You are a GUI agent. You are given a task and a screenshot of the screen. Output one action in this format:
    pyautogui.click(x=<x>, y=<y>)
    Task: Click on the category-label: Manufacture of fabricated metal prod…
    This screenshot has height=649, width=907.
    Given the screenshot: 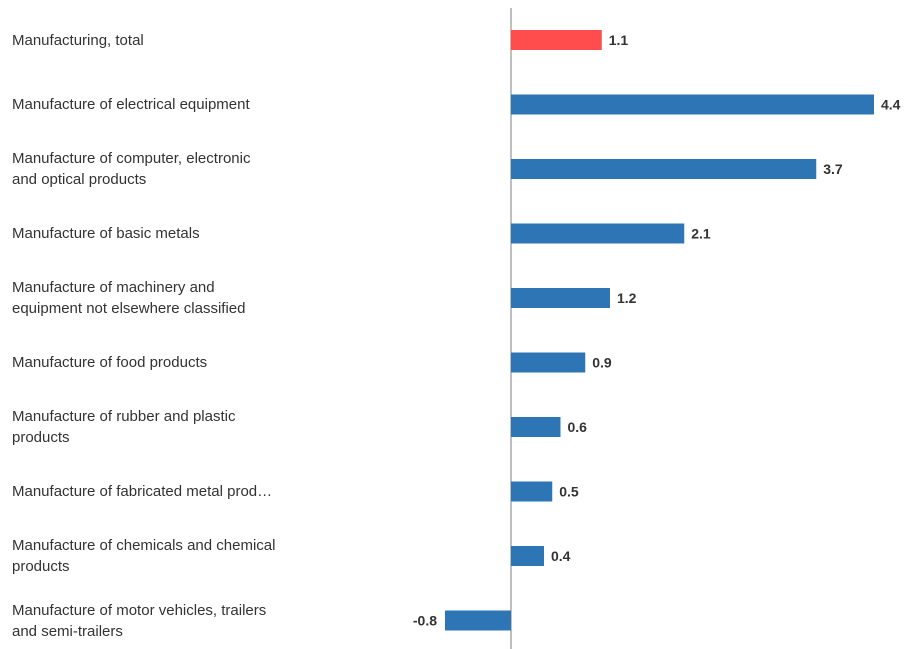 What is the action you would take?
    pyautogui.click(x=142, y=491)
    